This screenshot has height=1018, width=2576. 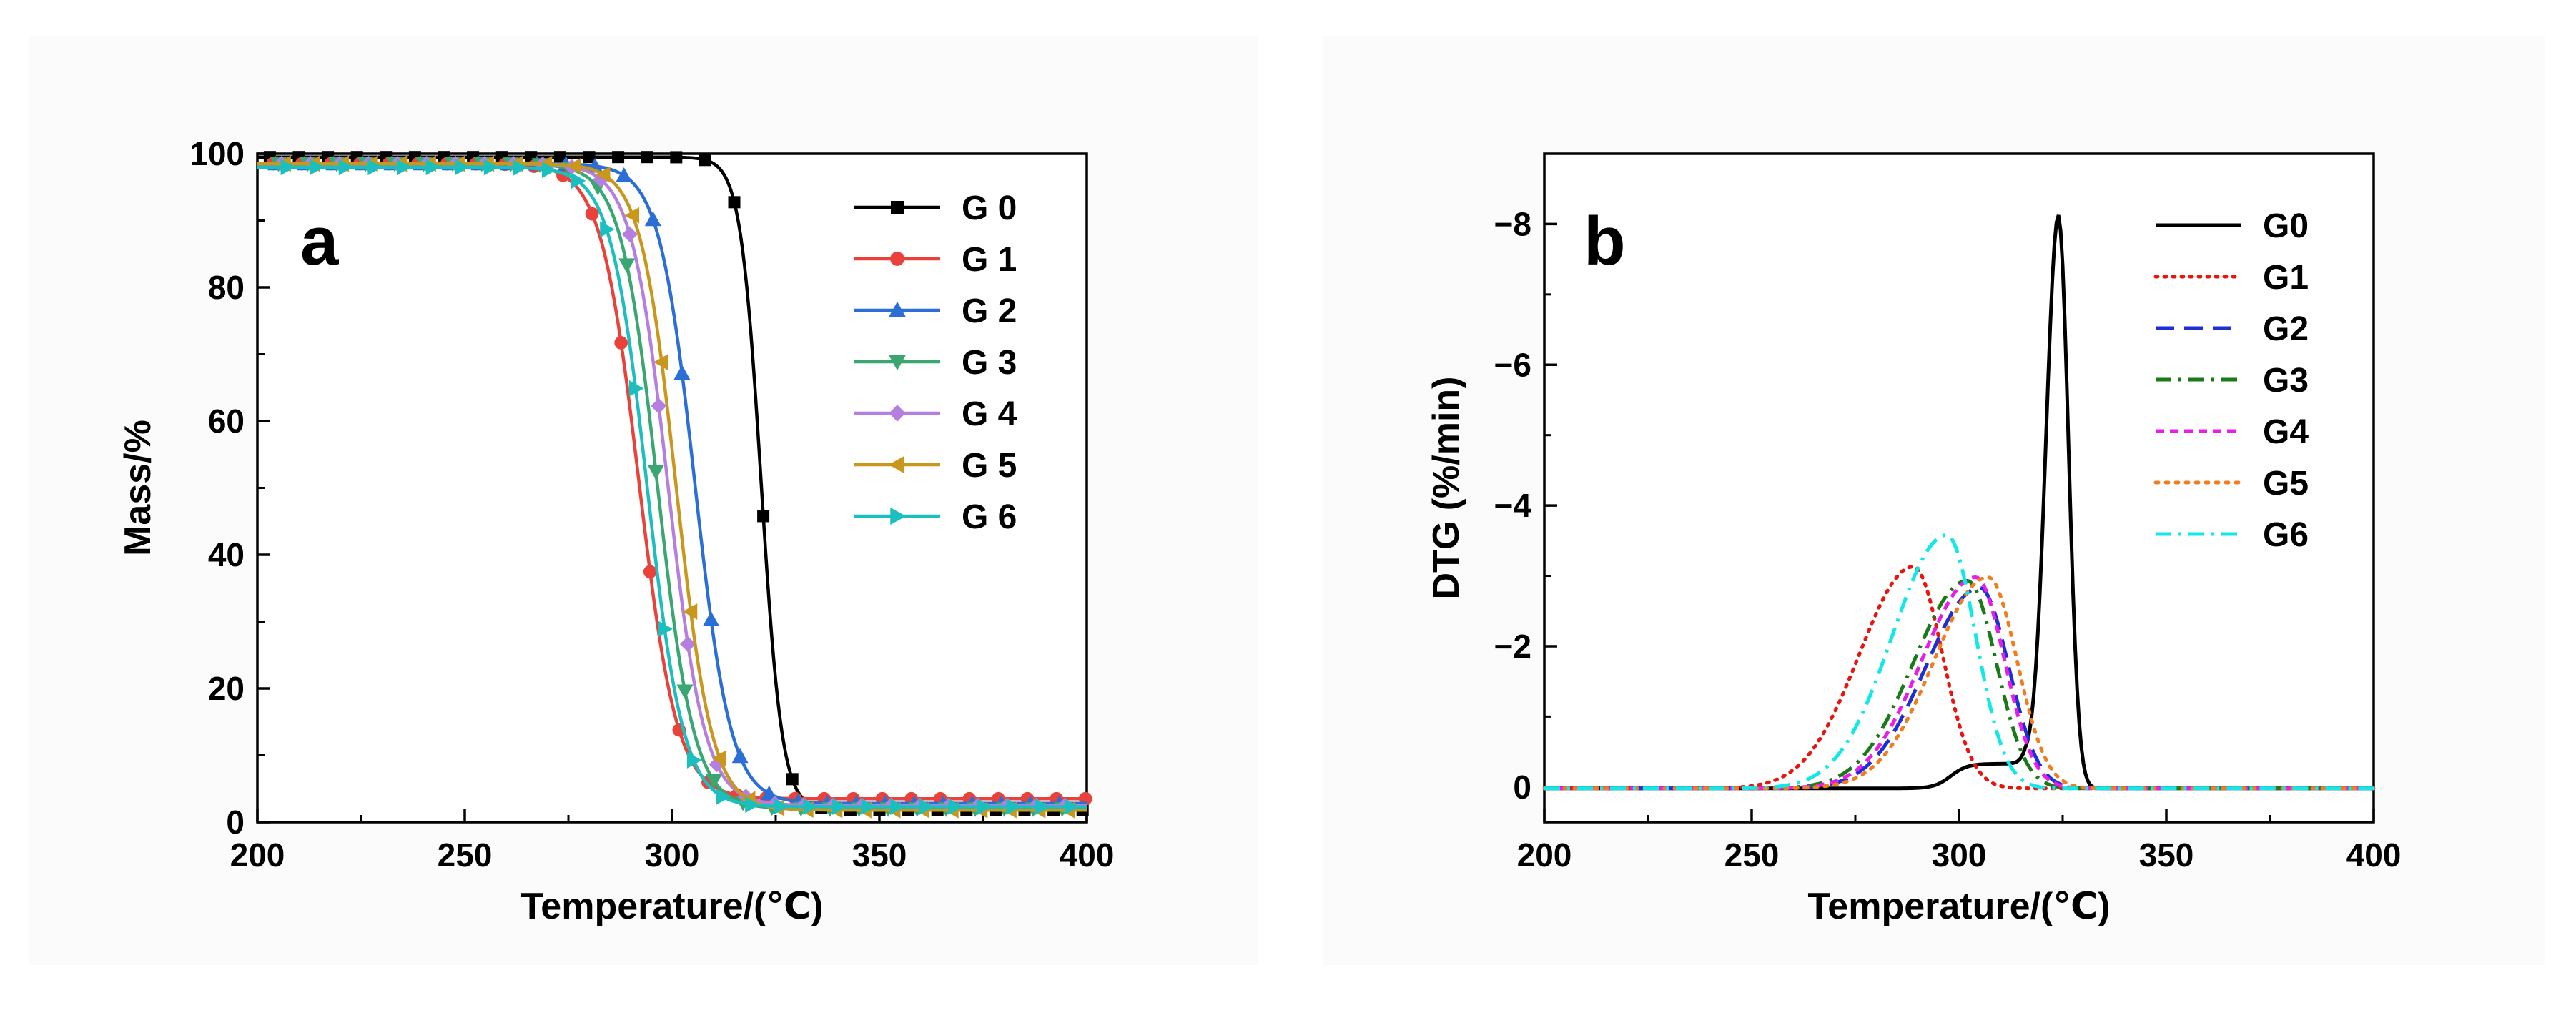 I want to click on legend-entry: G 5, so click(x=935, y=466).